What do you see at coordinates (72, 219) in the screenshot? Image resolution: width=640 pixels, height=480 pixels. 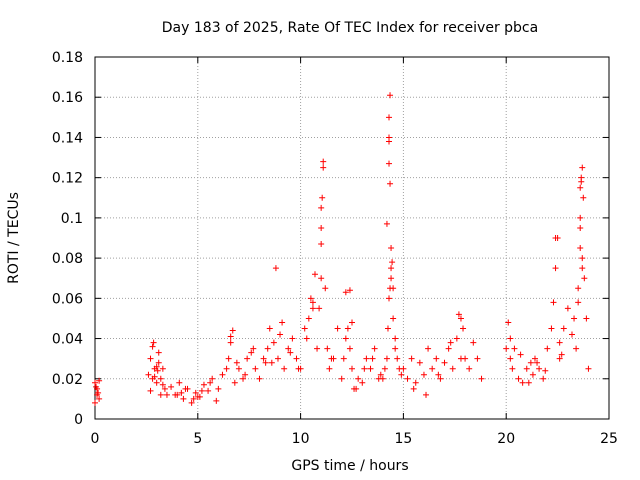 I see `y-tick-label: 0.1` at bounding box center [72, 219].